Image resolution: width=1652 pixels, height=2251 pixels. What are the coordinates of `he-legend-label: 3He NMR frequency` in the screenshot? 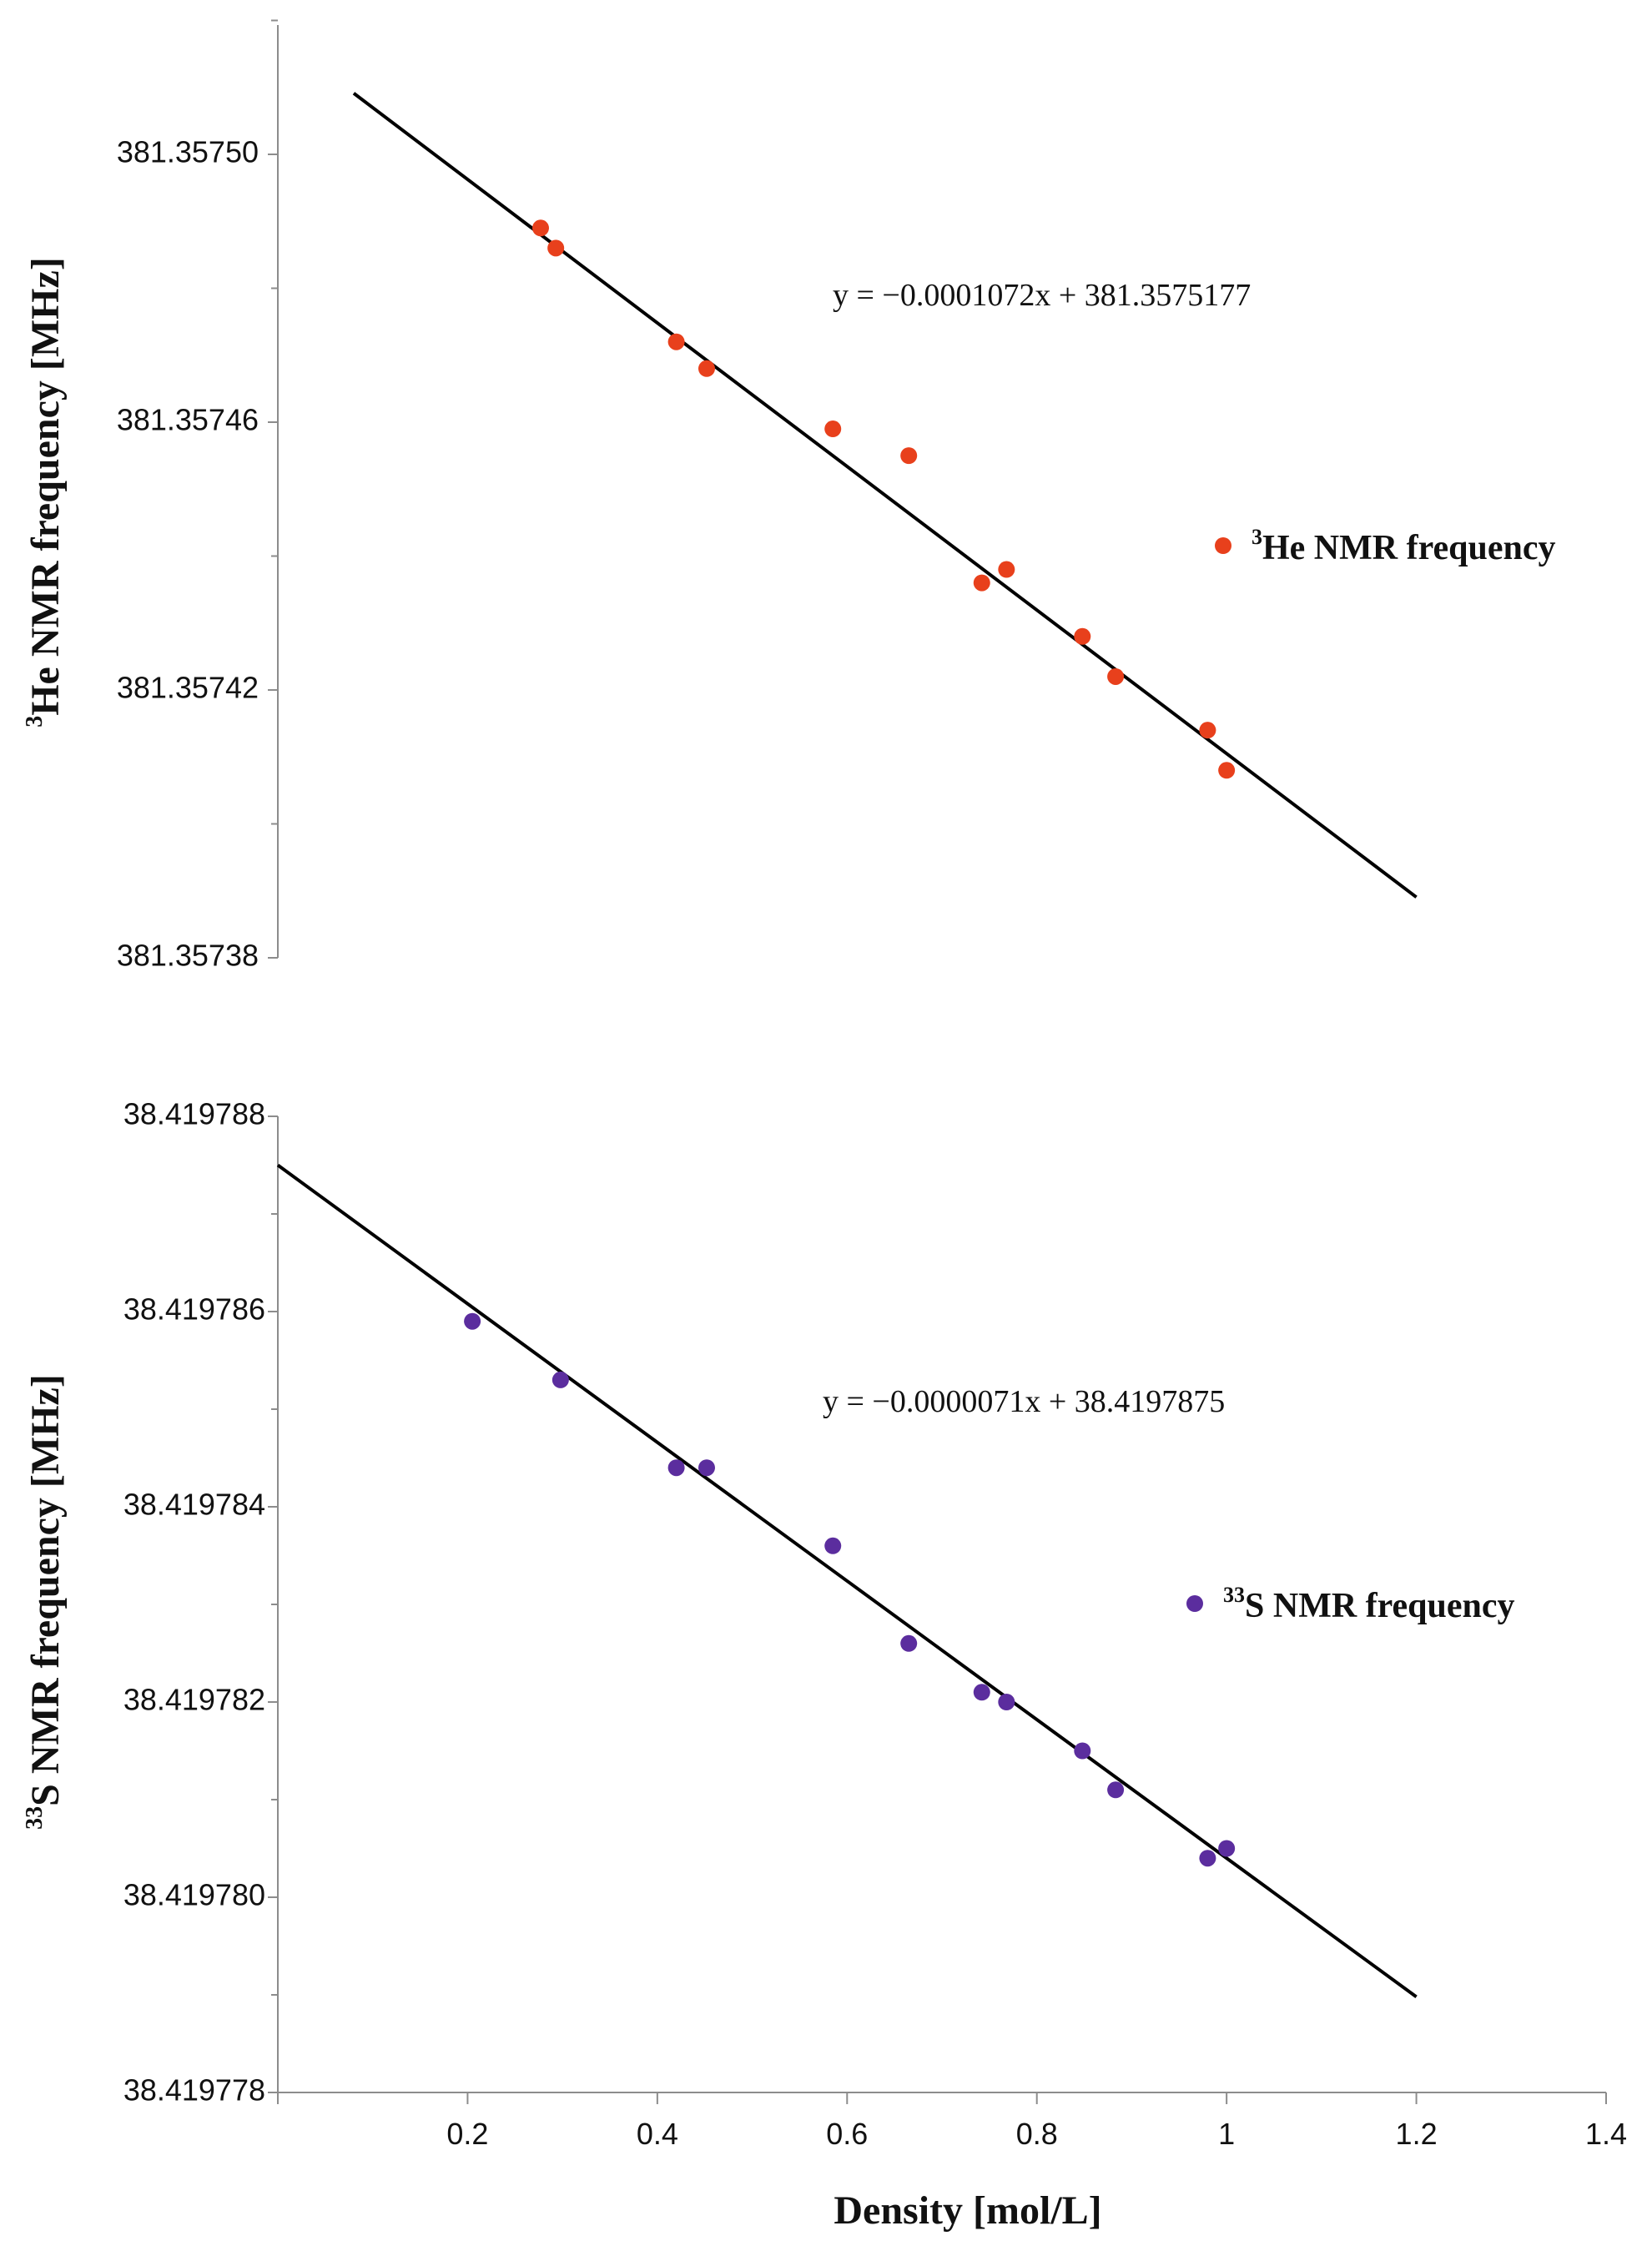 It's located at (1403, 546).